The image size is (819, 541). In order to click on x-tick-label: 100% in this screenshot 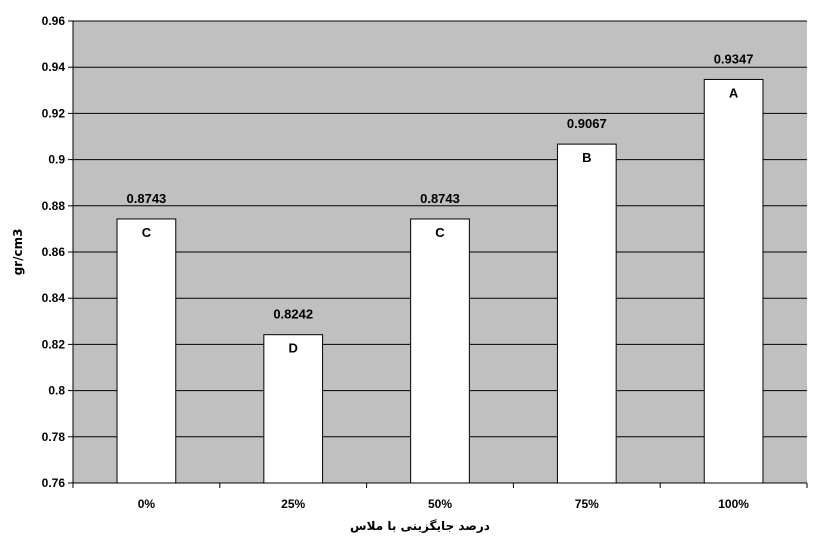, I will do `click(733, 504)`.